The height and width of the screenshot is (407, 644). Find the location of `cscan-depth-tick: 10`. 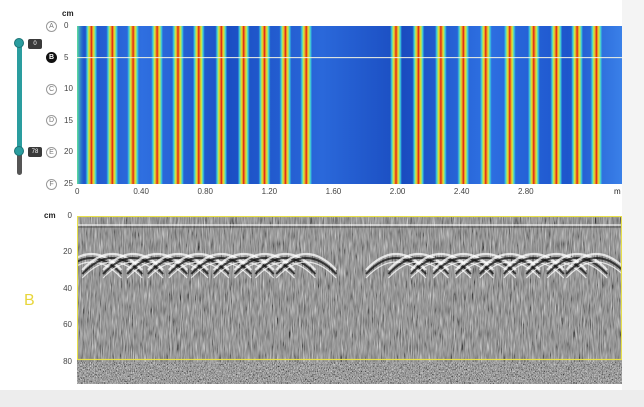

cscan-depth-tick: 10 is located at coordinates (68, 89).